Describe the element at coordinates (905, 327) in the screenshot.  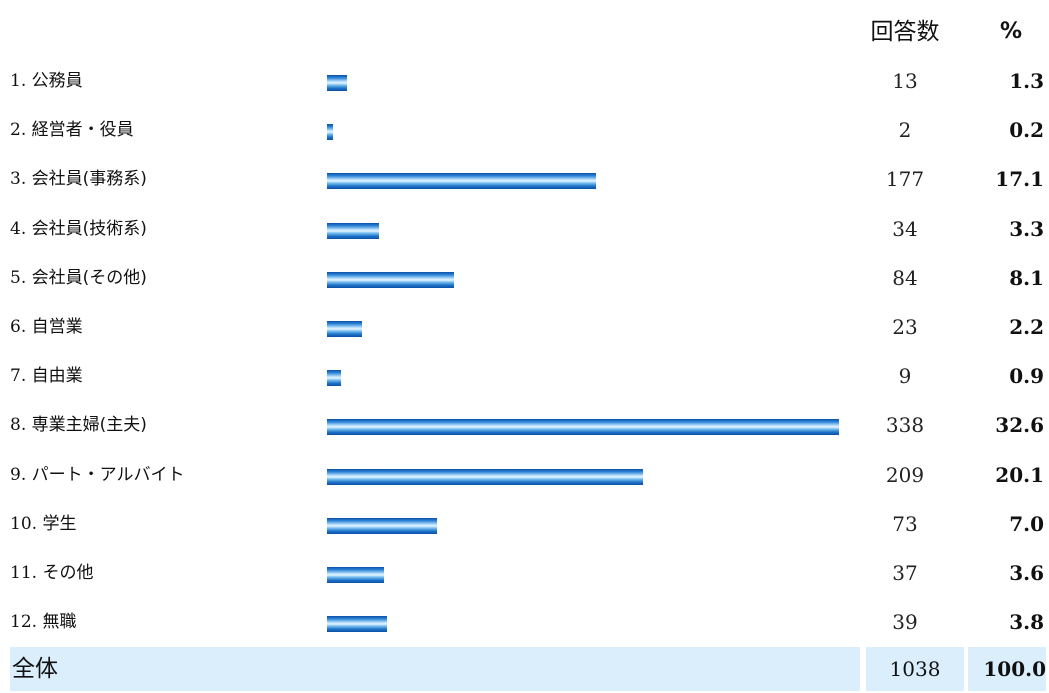
I see `count-value: 23` at that location.